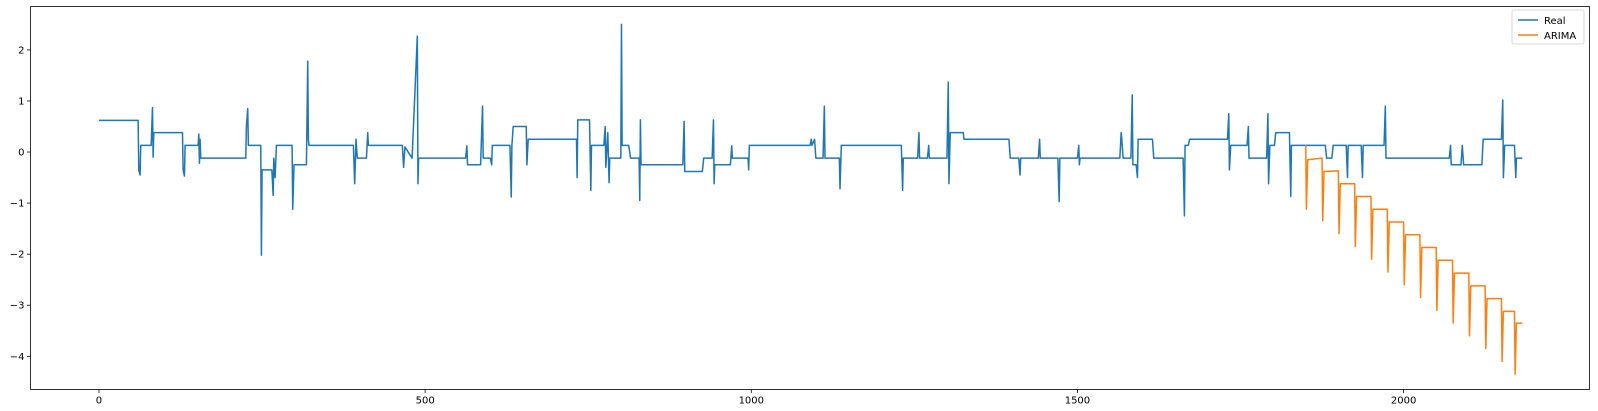  I want to click on y-tick-label: −4, so click(17, 357).